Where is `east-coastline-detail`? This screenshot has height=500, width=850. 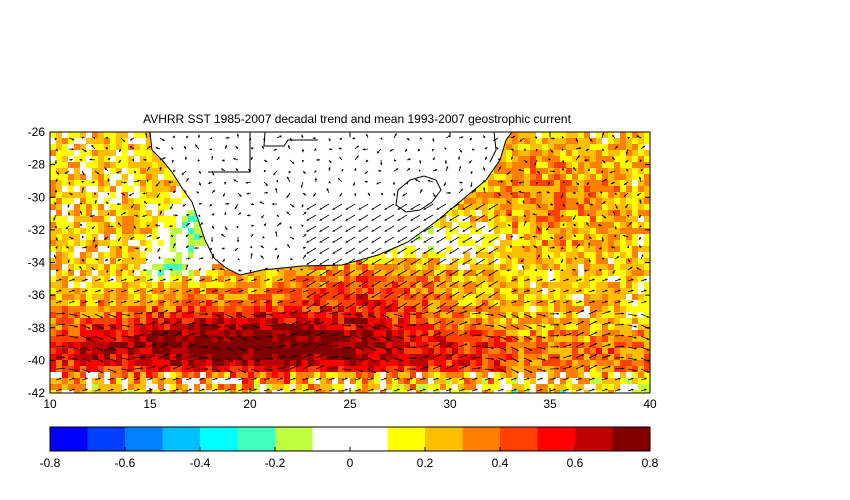 east-coastline-detail is located at coordinates (493, 147).